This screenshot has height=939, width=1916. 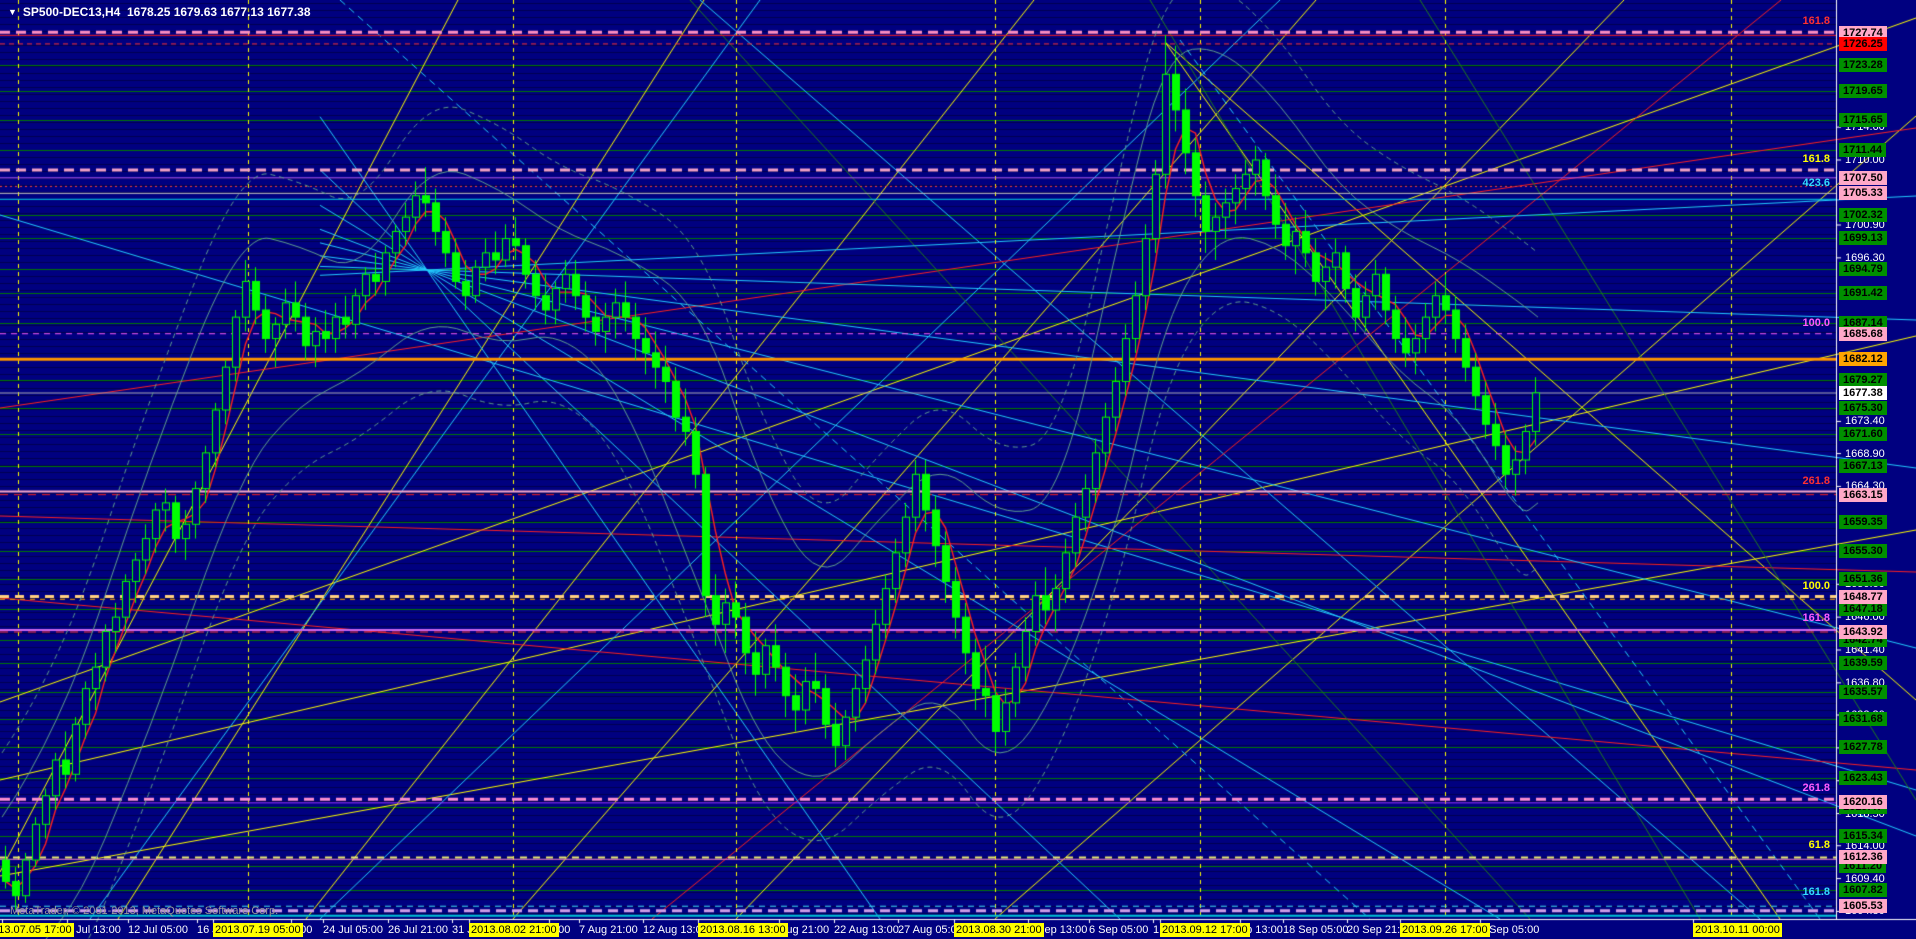 What do you see at coordinates (1863, 521) in the screenshot?
I see `price-level-tag: 1659.35` at bounding box center [1863, 521].